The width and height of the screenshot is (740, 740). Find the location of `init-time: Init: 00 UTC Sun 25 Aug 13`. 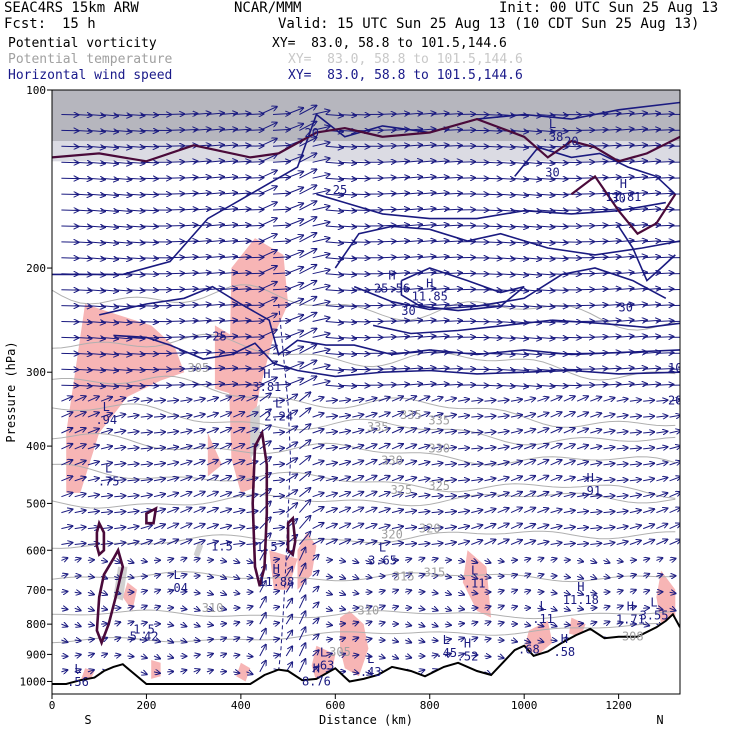

init-time: Init: 00 UTC Sun 25 Aug 13 is located at coordinates (609, 8).